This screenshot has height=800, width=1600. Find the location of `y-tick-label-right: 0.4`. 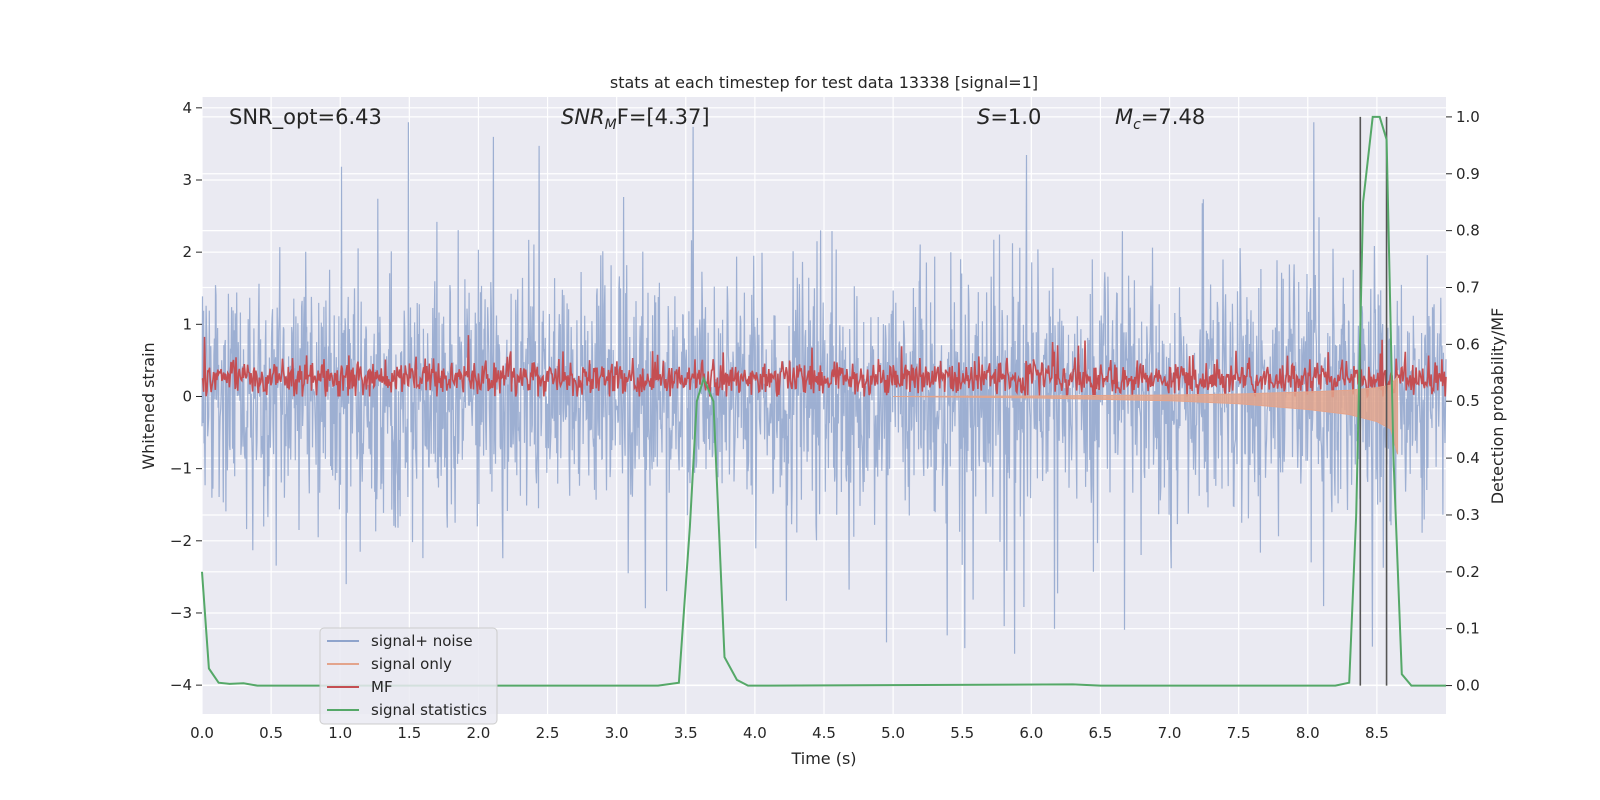

y-tick-label-right: 0.4 is located at coordinates (1468, 458).